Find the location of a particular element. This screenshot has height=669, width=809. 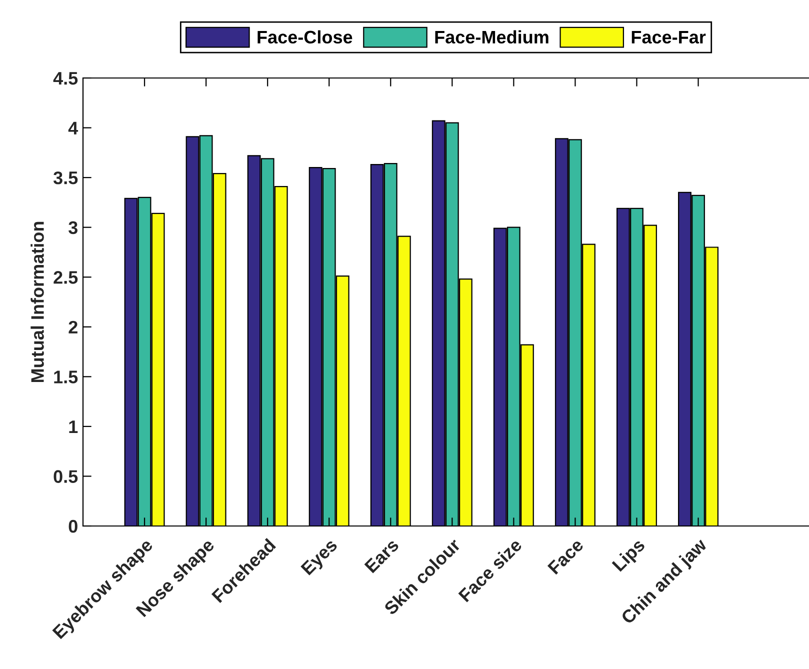

y-tick-label: 3.5 is located at coordinates (65, 177).